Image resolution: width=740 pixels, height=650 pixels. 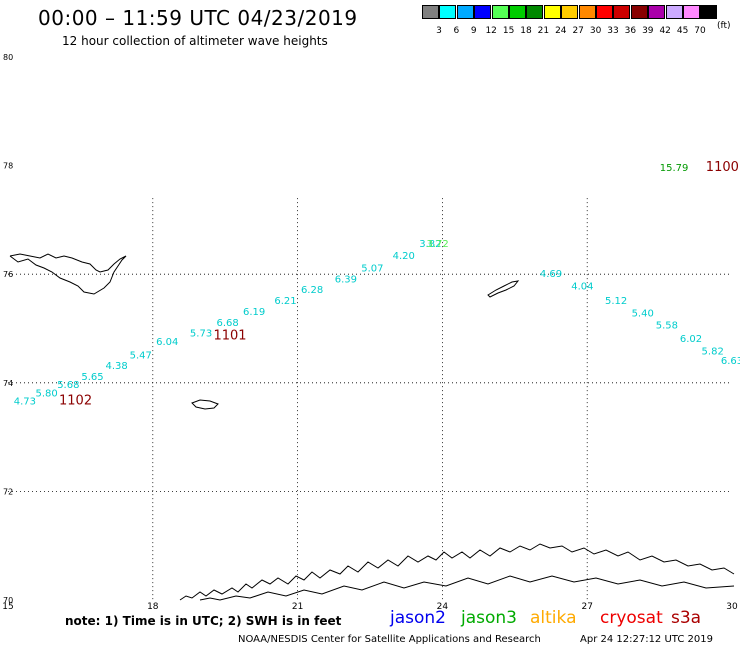 I want to click on lon-tick-label: 27, so click(x=586, y=607).